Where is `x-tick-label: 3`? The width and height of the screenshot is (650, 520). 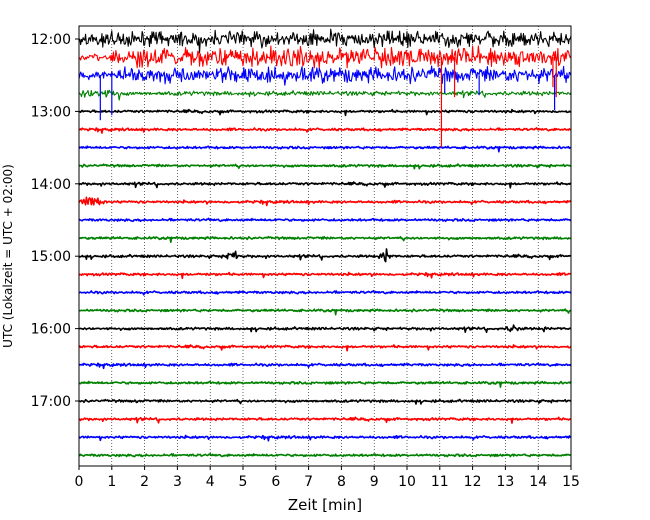 x-tick-label: 3 is located at coordinates (177, 482).